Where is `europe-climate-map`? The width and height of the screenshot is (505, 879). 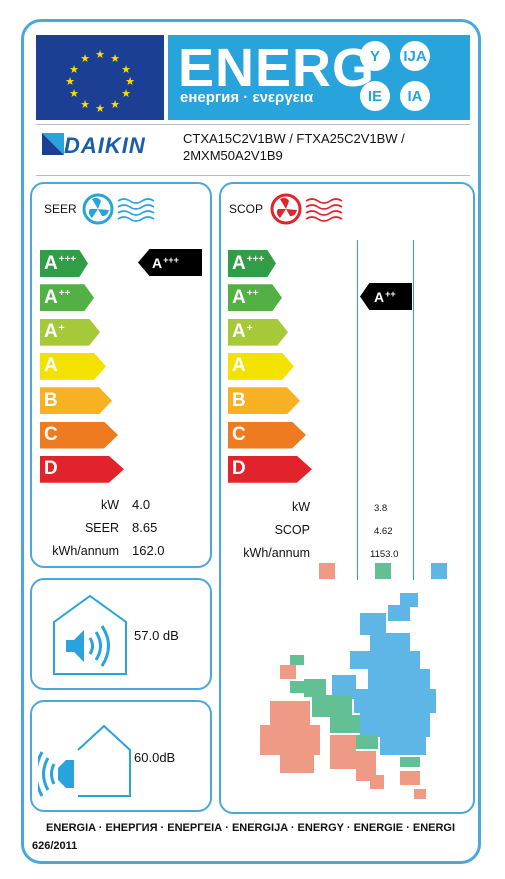
europe-climate-map is located at coordinates (348, 696).